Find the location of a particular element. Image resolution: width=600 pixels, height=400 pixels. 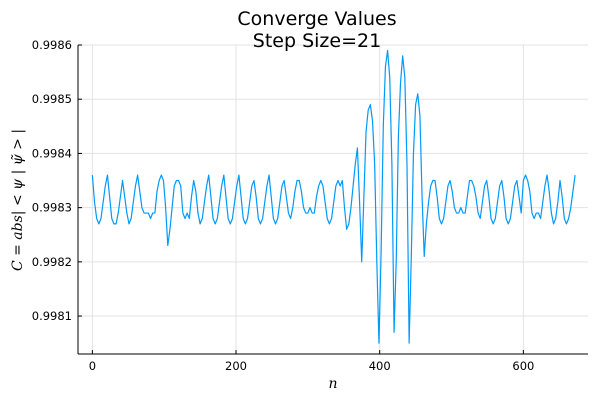

chart-title: Converge Values is located at coordinates (316, 19).